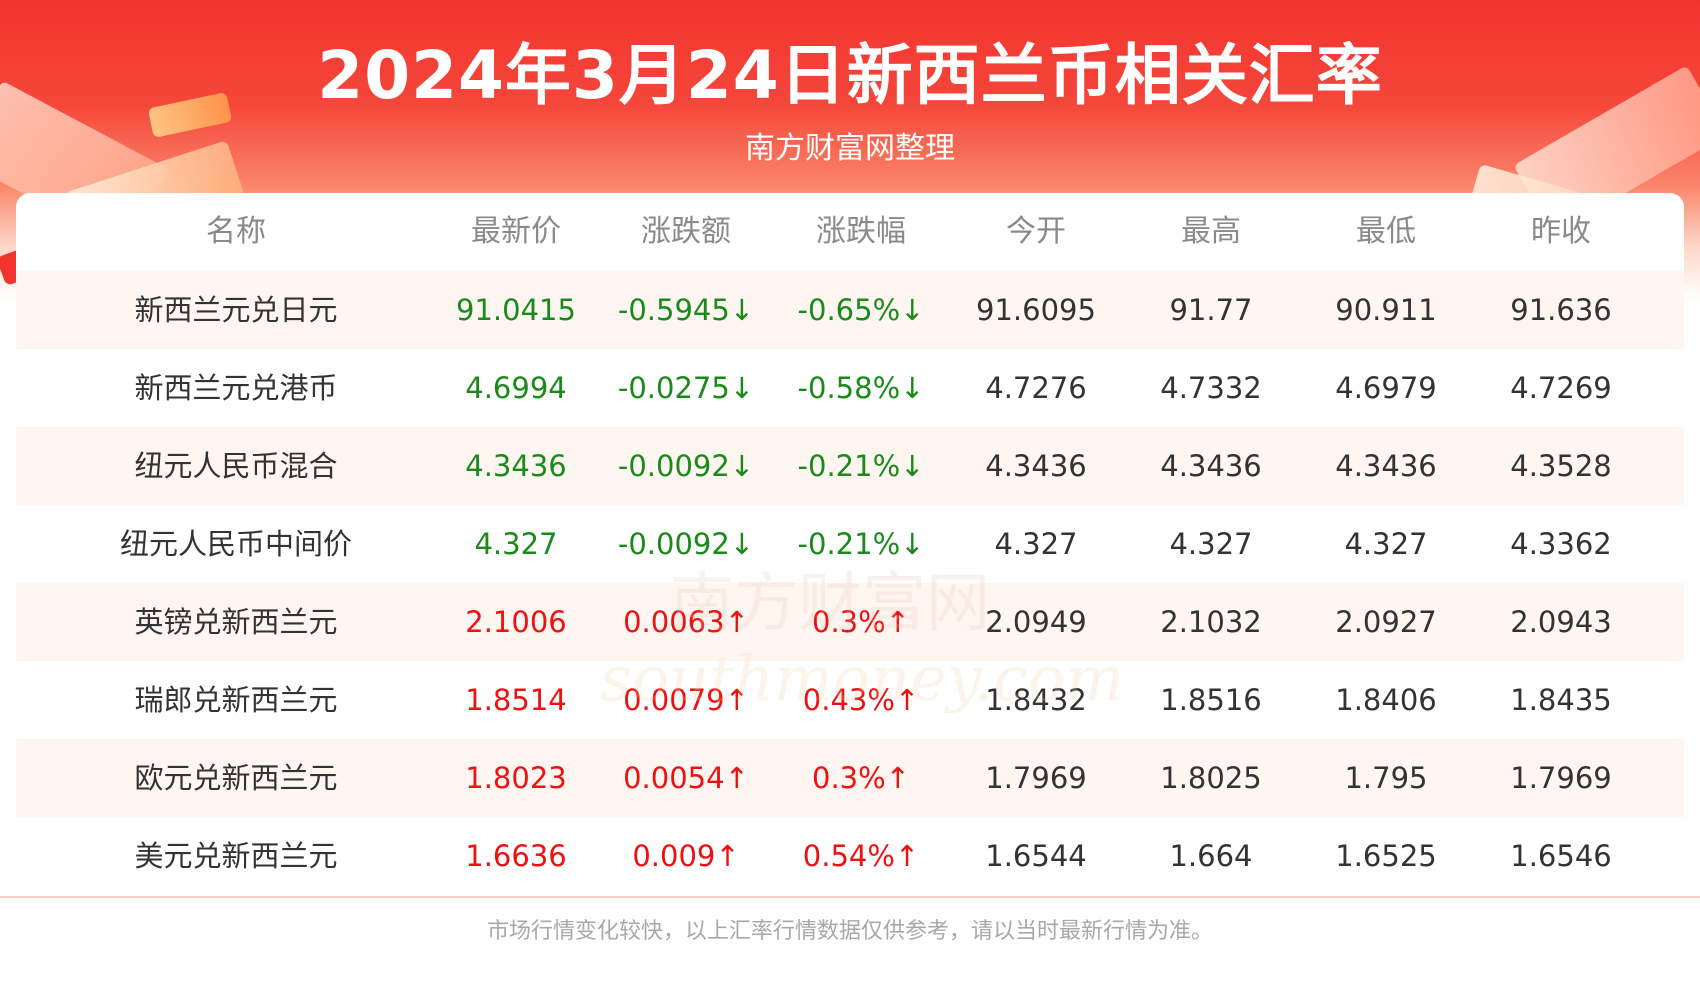  What do you see at coordinates (1561, 856) in the screenshot?
I see `prev-close-price: 1.6546` at bounding box center [1561, 856].